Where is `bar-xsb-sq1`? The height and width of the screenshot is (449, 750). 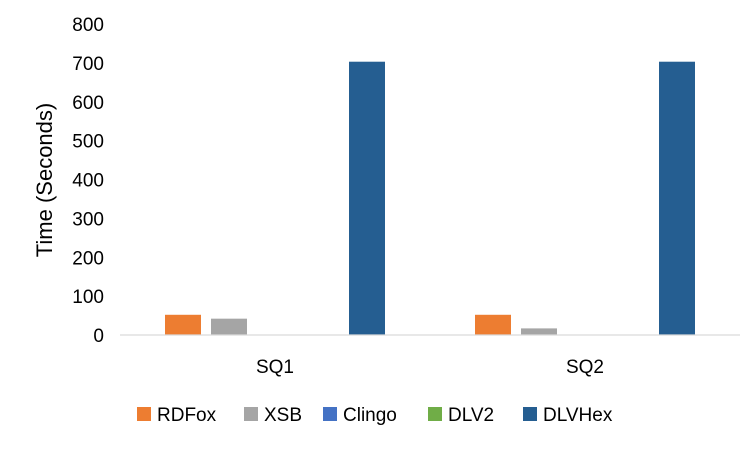 bar-xsb-sq1 is located at coordinates (229, 326).